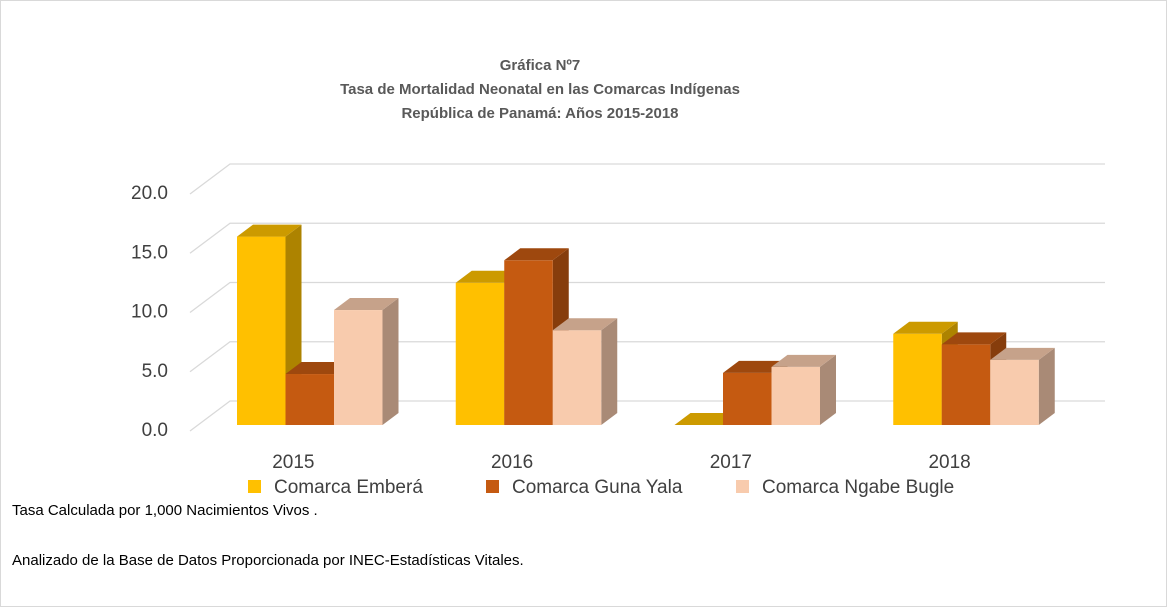  What do you see at coordinates (149, 252) in the screenshot?
I see `y-tick-label: 15.0` at bounding box center [149, 252].